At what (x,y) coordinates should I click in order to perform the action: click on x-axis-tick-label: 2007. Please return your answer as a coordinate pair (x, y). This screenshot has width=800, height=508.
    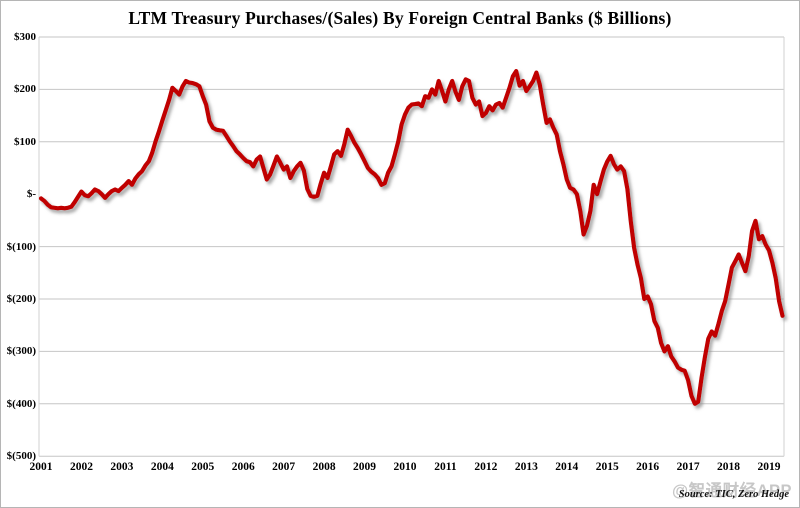
    Looking at the image, I should click on (284, 467).